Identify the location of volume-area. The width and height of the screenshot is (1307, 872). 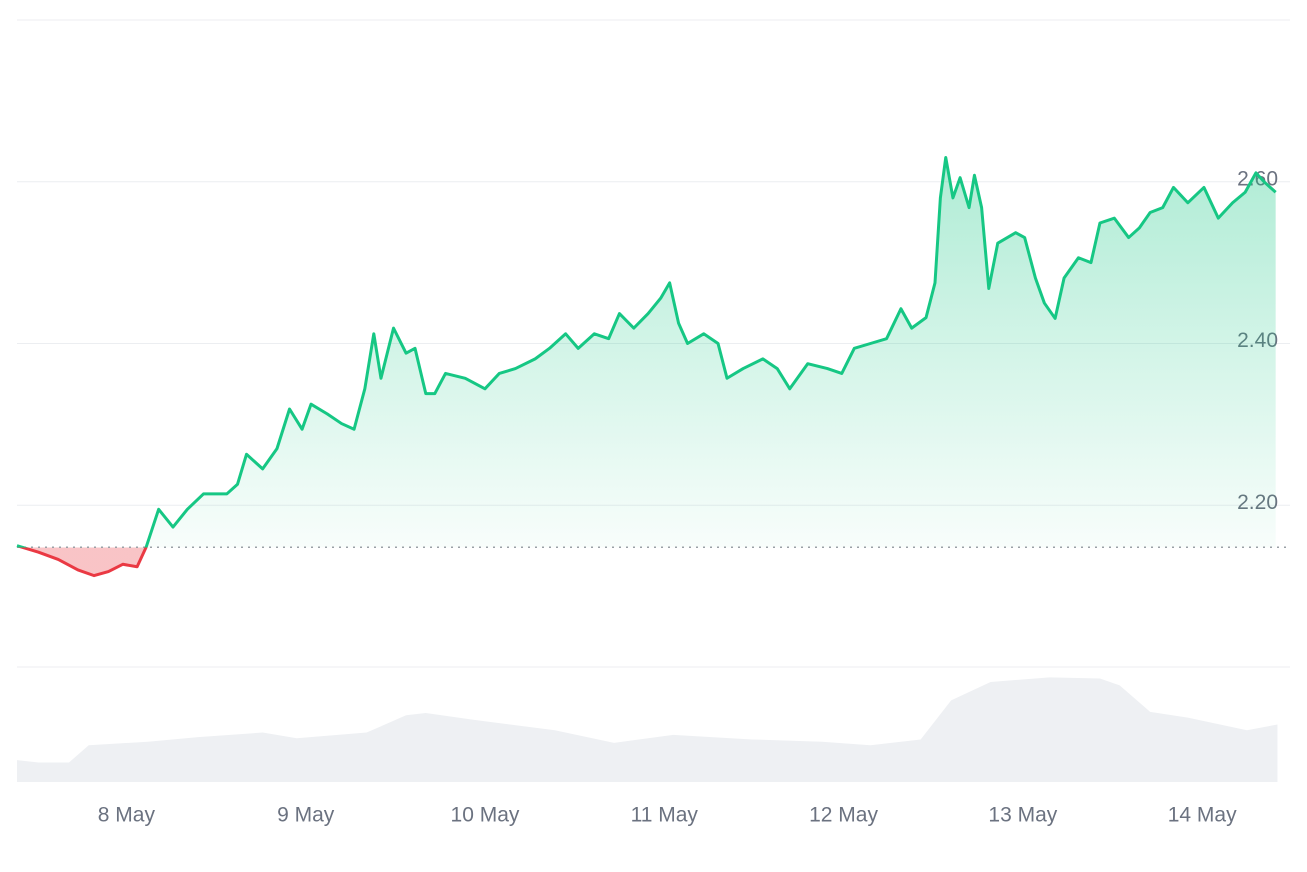
(647, 729).